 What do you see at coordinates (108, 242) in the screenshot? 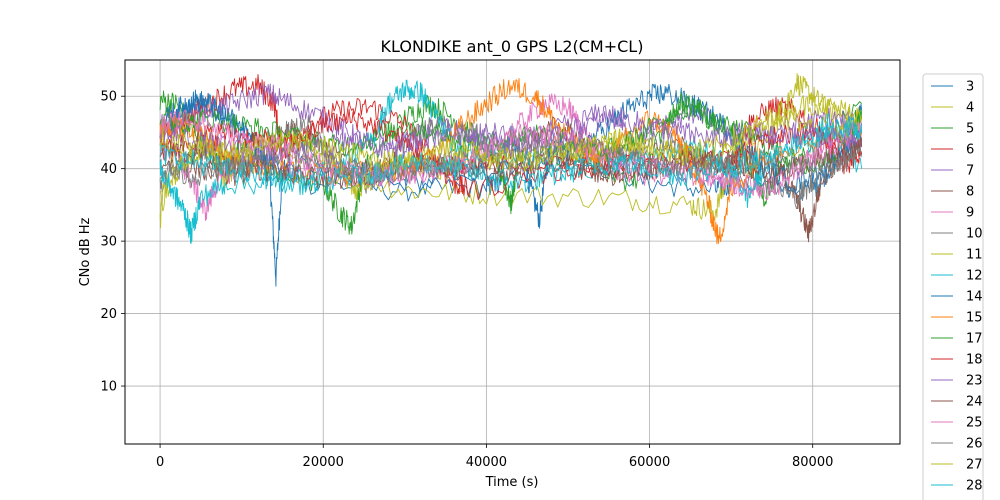
I see `y-tick-label: 30` at bounding box center [108, 242].